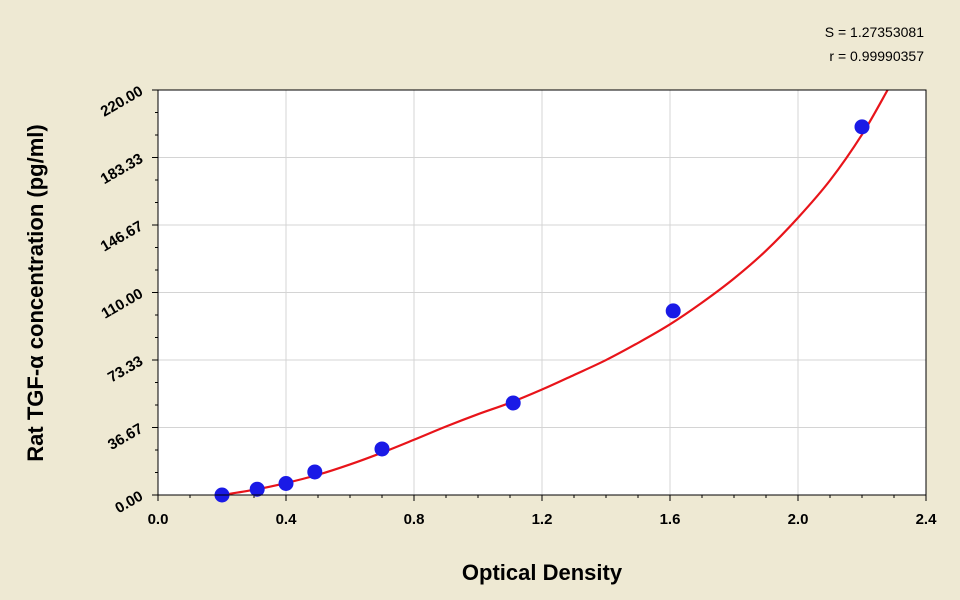 The image size is (960, 600). What do you see at coordinates (927, 519) in the screenshot?
I see `x-tick-label: 2.4` at bounding box center [927, 519].